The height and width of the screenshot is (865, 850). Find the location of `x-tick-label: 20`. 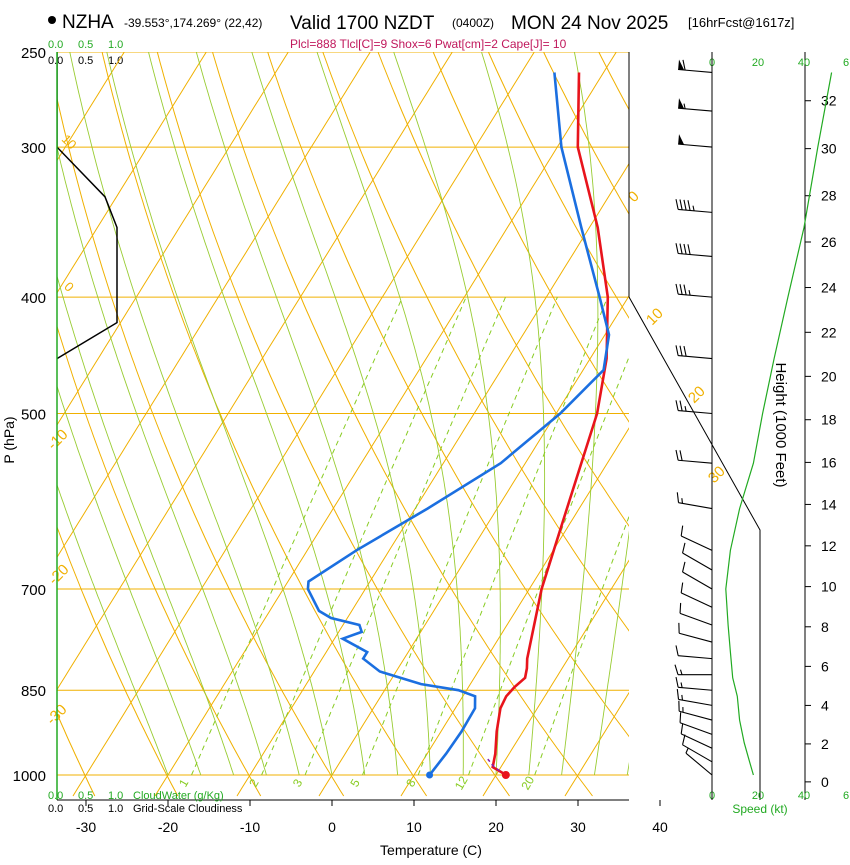

x-tick-label: 20 is located at coordinates (496, 827).